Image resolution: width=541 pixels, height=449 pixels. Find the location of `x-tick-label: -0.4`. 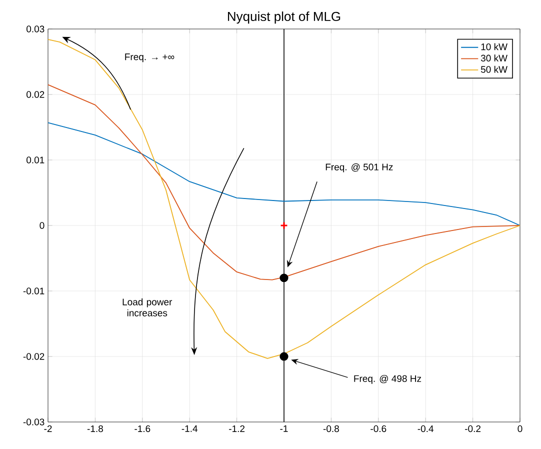

x-tick-label: -0.4 is located at coordinates (426, 428).